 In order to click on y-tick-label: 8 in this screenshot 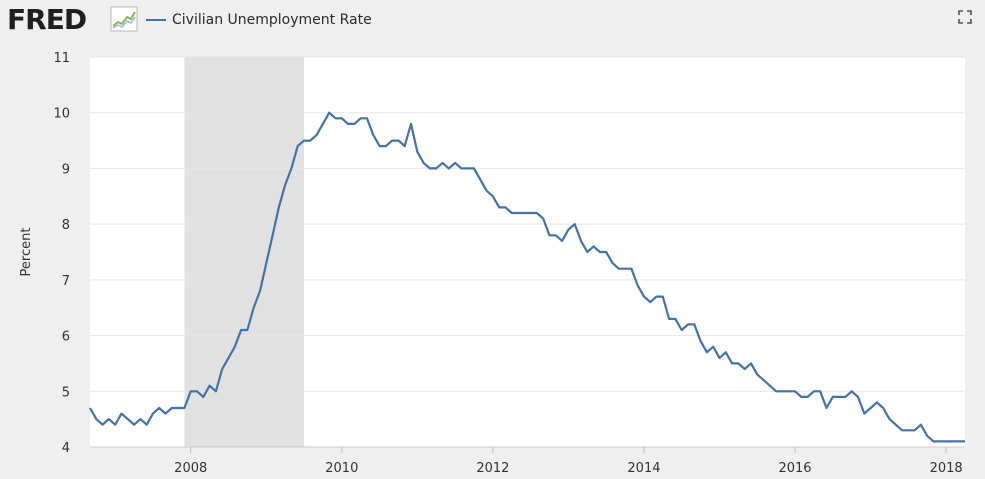, I will do `click(66, 225)`.